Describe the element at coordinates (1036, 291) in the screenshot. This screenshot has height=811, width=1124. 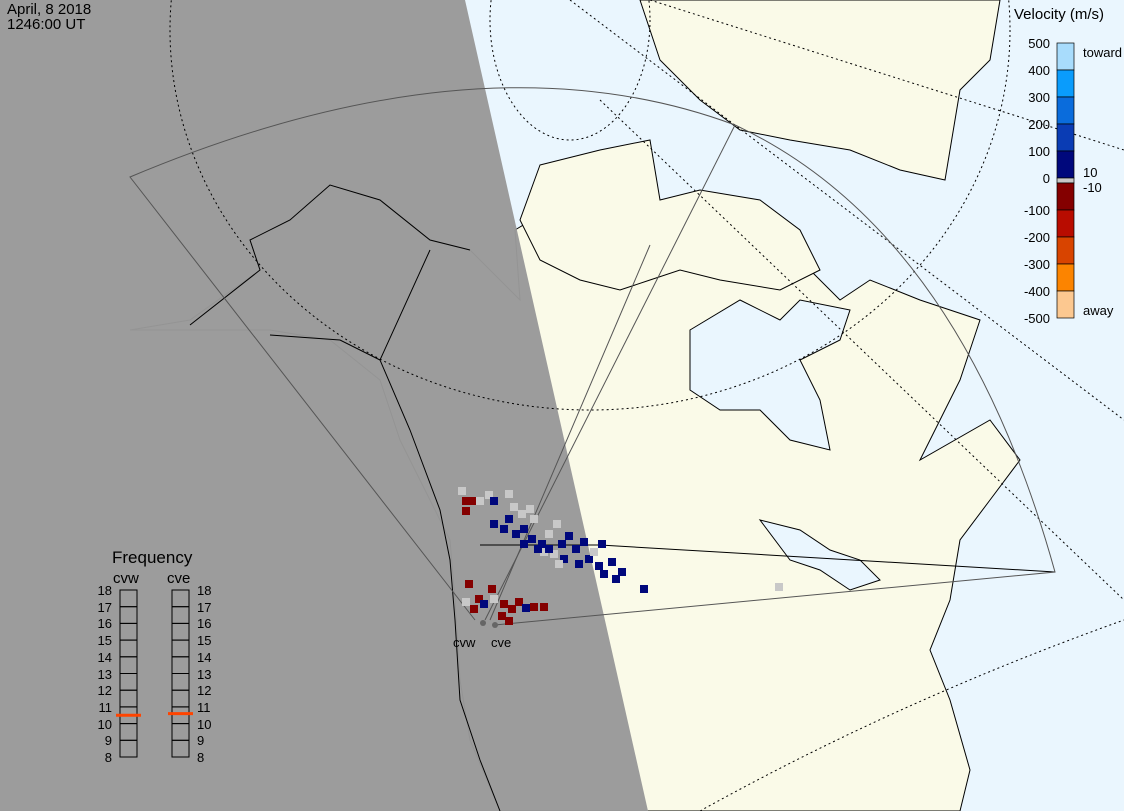
I see `velocity-tick-label: -400` at that location.